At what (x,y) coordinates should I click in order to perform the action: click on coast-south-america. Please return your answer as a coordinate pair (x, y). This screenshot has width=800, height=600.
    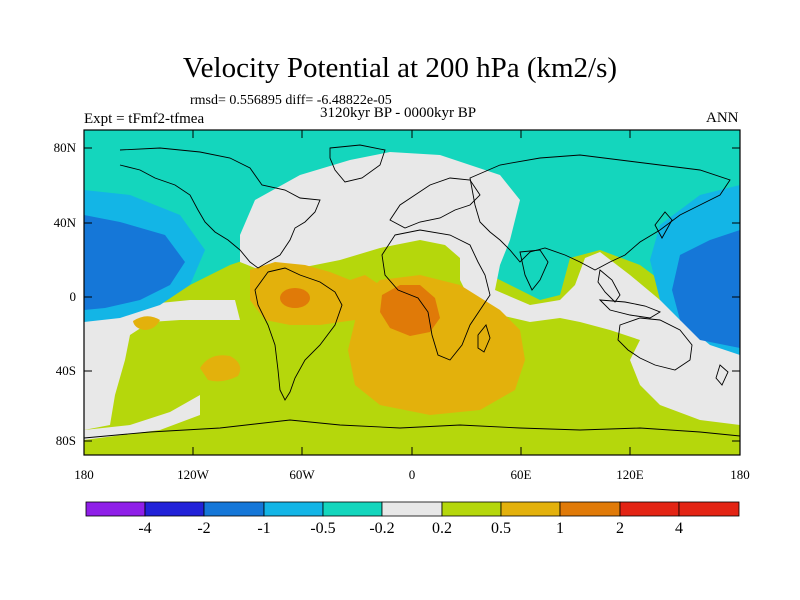
    Looking at the image, I should click on (298, 334).